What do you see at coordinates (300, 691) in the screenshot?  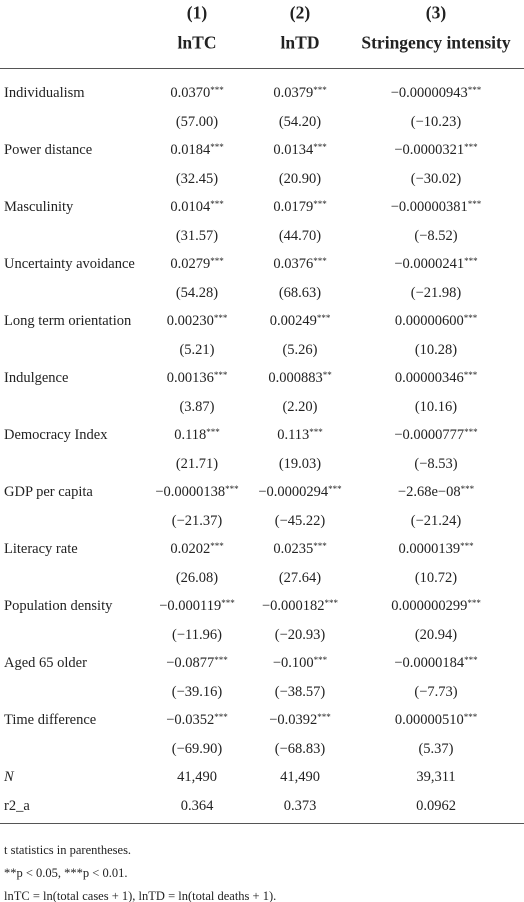 I see `t-statistic: (−38.57)` at bounding box center [300, 691].